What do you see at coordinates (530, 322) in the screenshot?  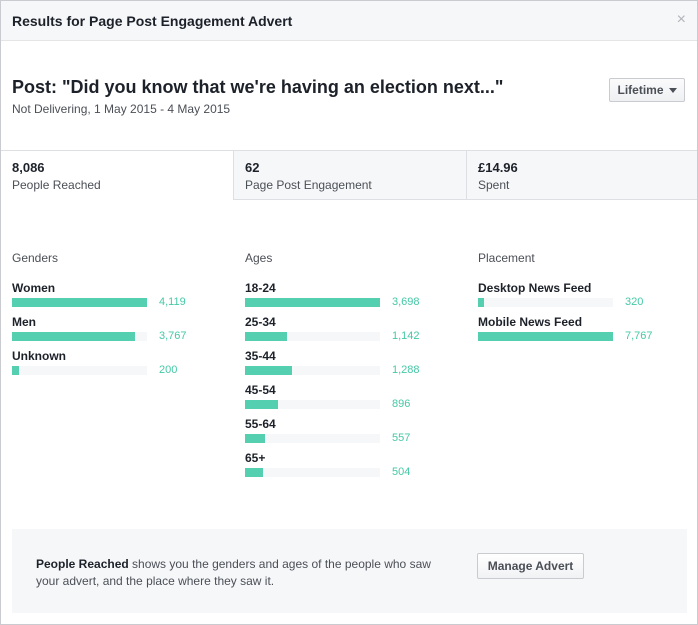 I see `placement-row-label: Mobile News Feed` at bounding box center [530, 322].